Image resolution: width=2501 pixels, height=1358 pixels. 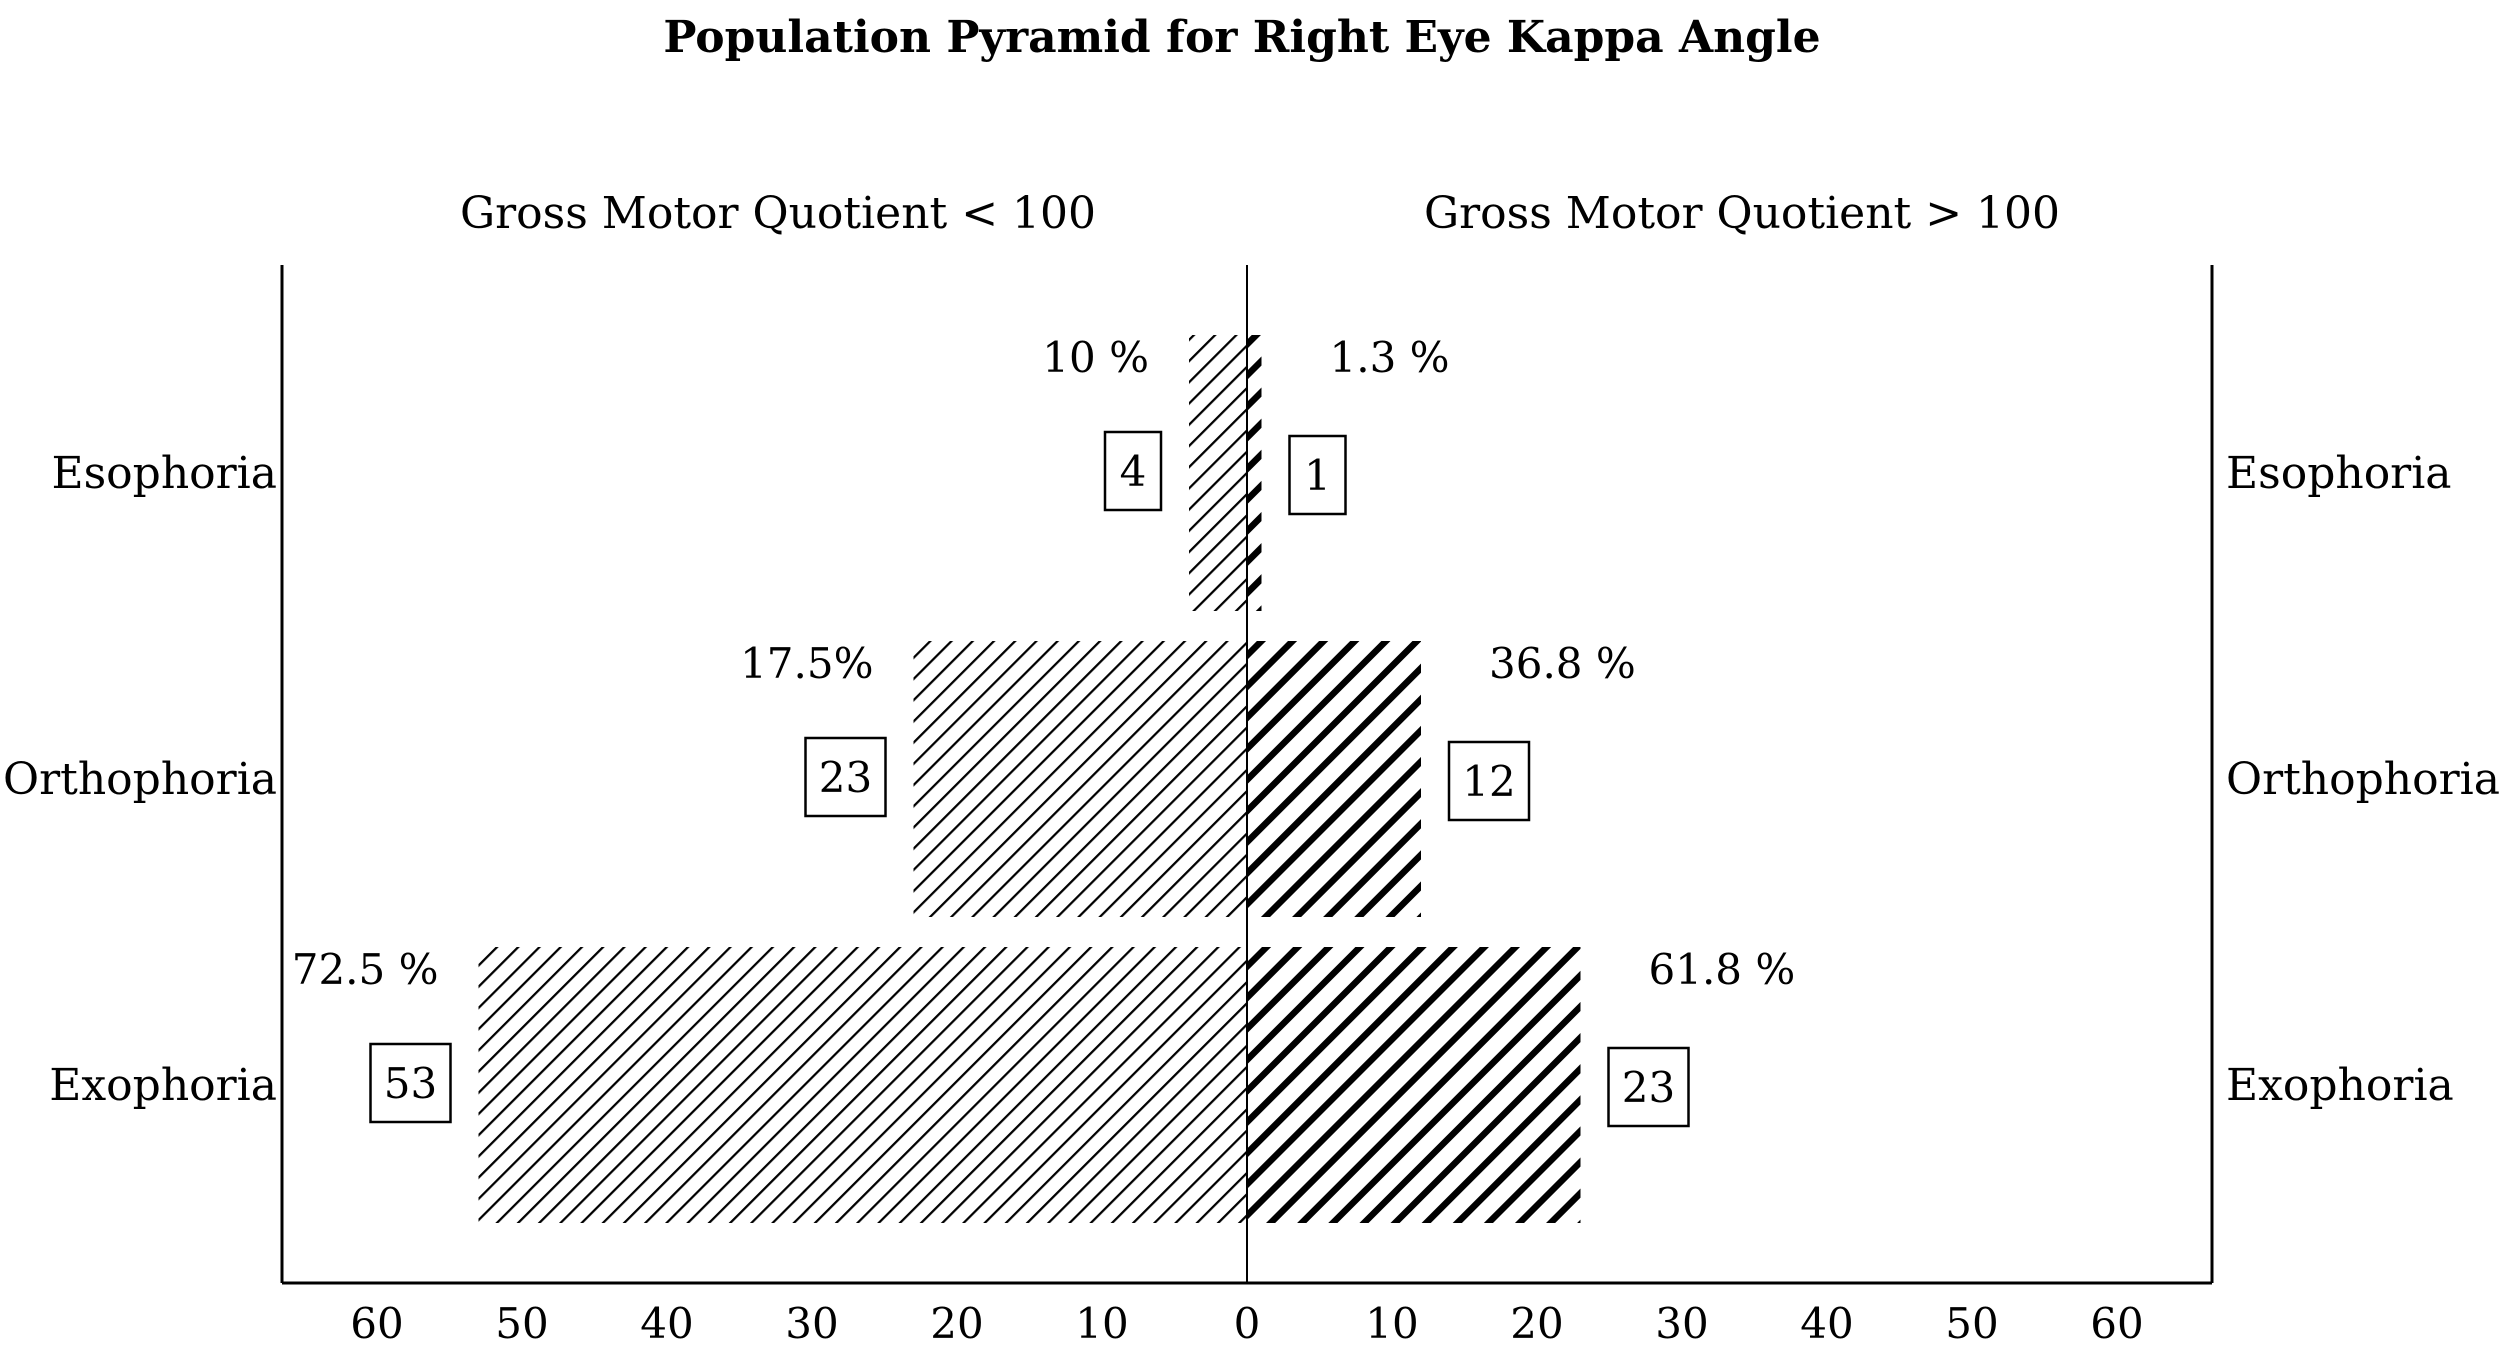 I want to click on percent-label-right-exophoria: 61.8 %, so click(x=1722, y=969).